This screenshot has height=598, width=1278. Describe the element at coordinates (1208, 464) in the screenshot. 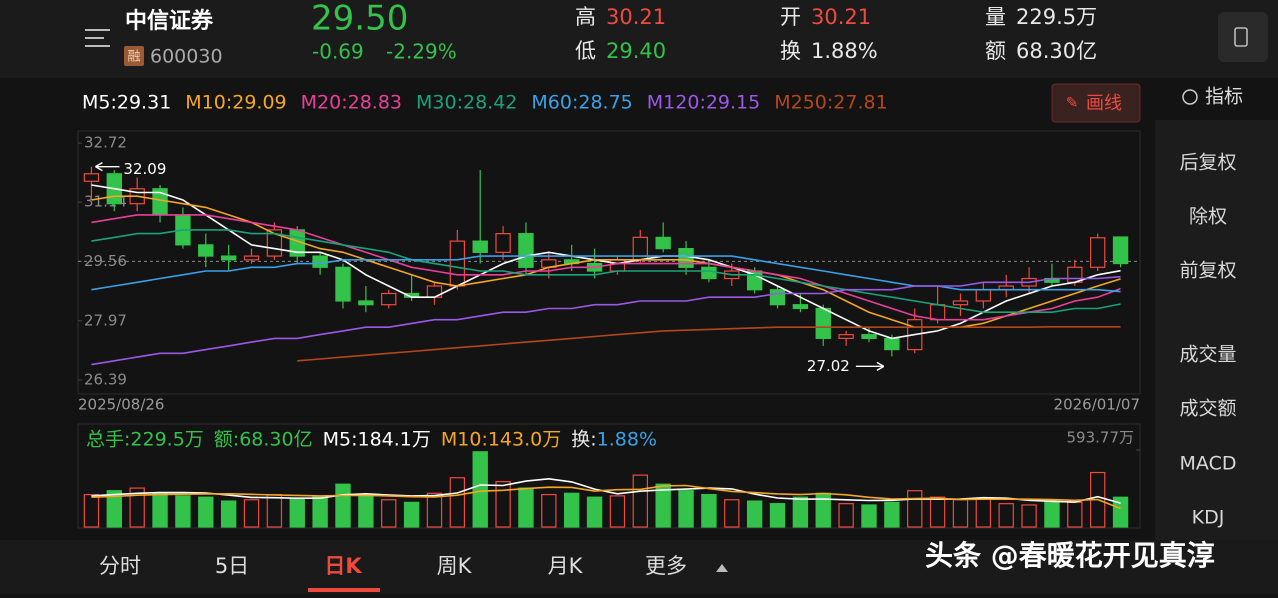

I see `sidebar-item: MACD` at that location.